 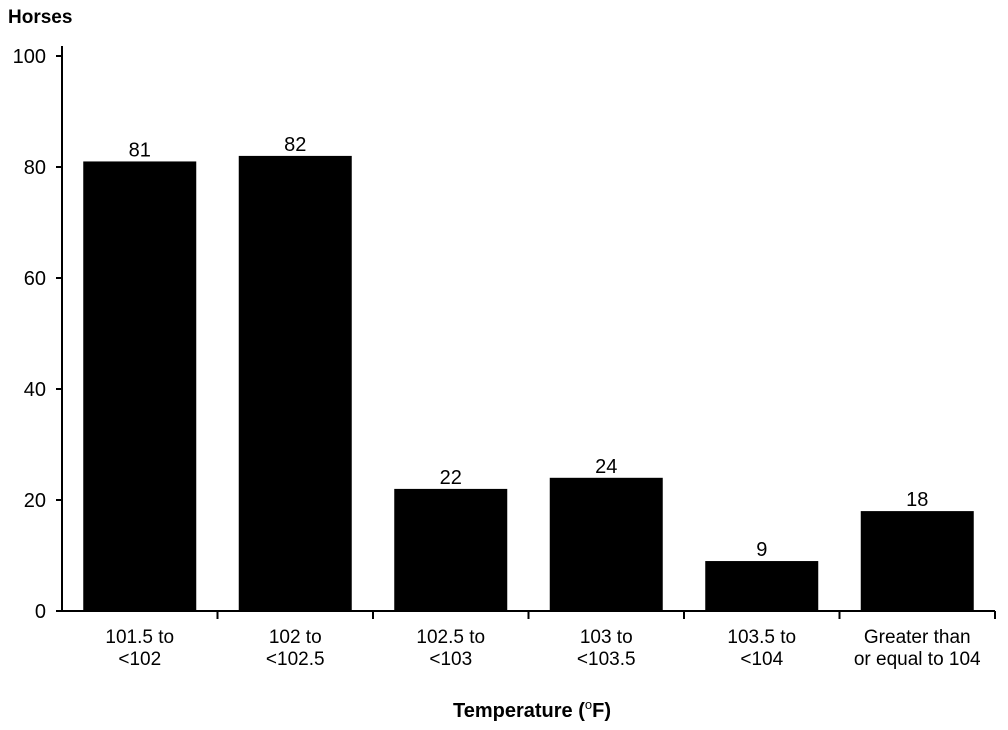 I want to click on y-tick-label: 20, so click(x=35, y=501).